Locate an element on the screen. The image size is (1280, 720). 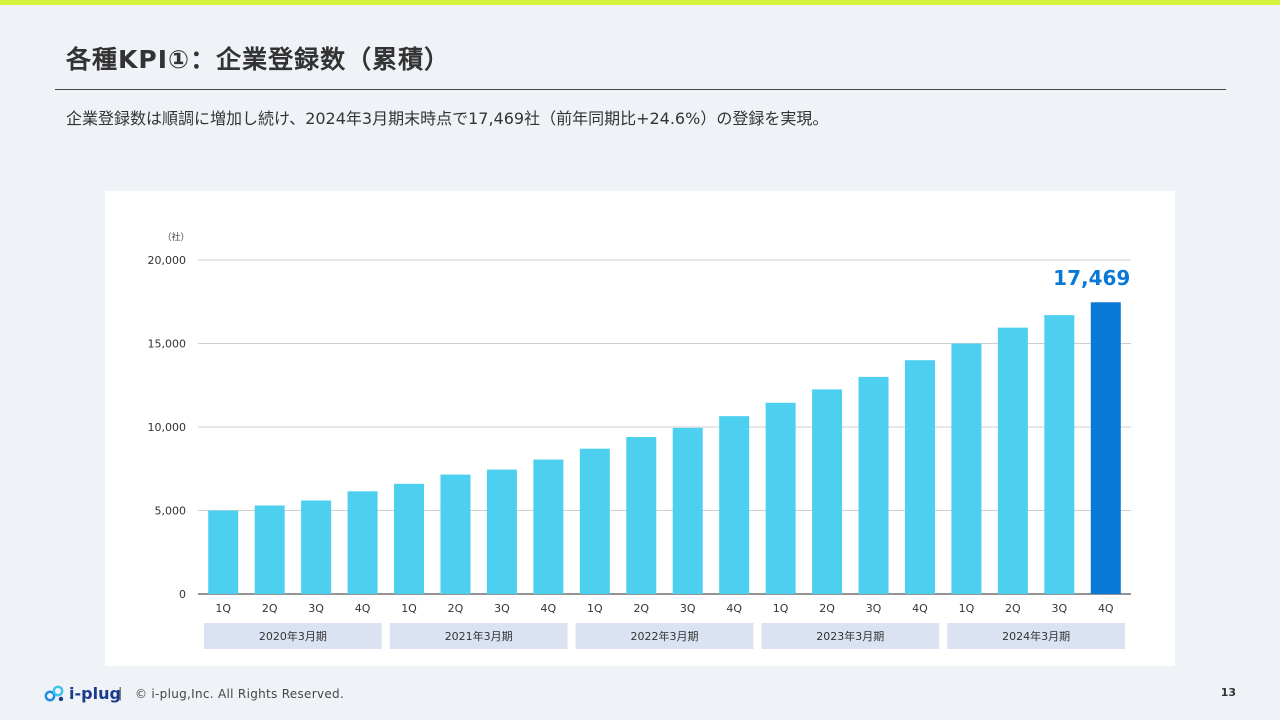
top-accent-bar is located at coordinates (640, 2).